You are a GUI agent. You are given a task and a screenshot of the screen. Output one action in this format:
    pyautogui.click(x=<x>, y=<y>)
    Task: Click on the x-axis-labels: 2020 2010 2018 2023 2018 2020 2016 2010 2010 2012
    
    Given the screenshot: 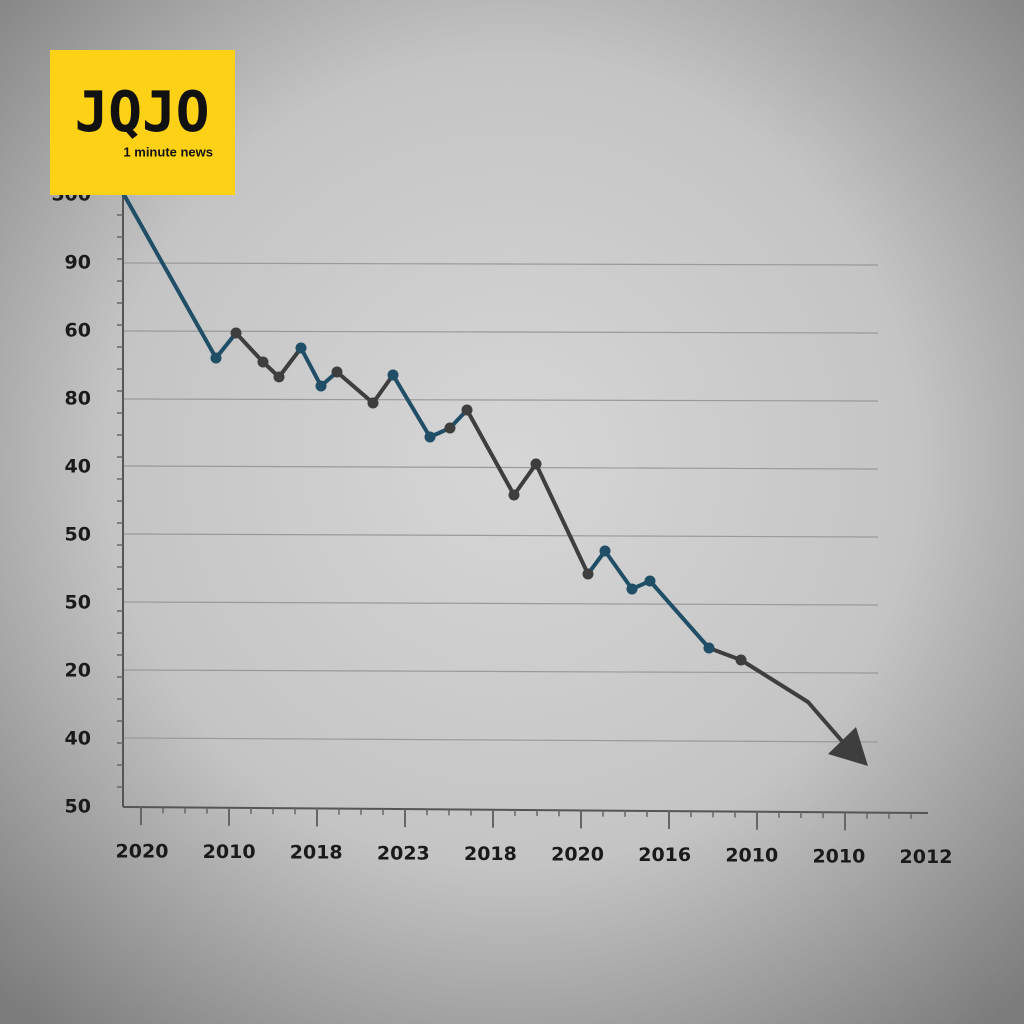 What is the action you would take?
    pyautogui.click(x=534, y=854)
    